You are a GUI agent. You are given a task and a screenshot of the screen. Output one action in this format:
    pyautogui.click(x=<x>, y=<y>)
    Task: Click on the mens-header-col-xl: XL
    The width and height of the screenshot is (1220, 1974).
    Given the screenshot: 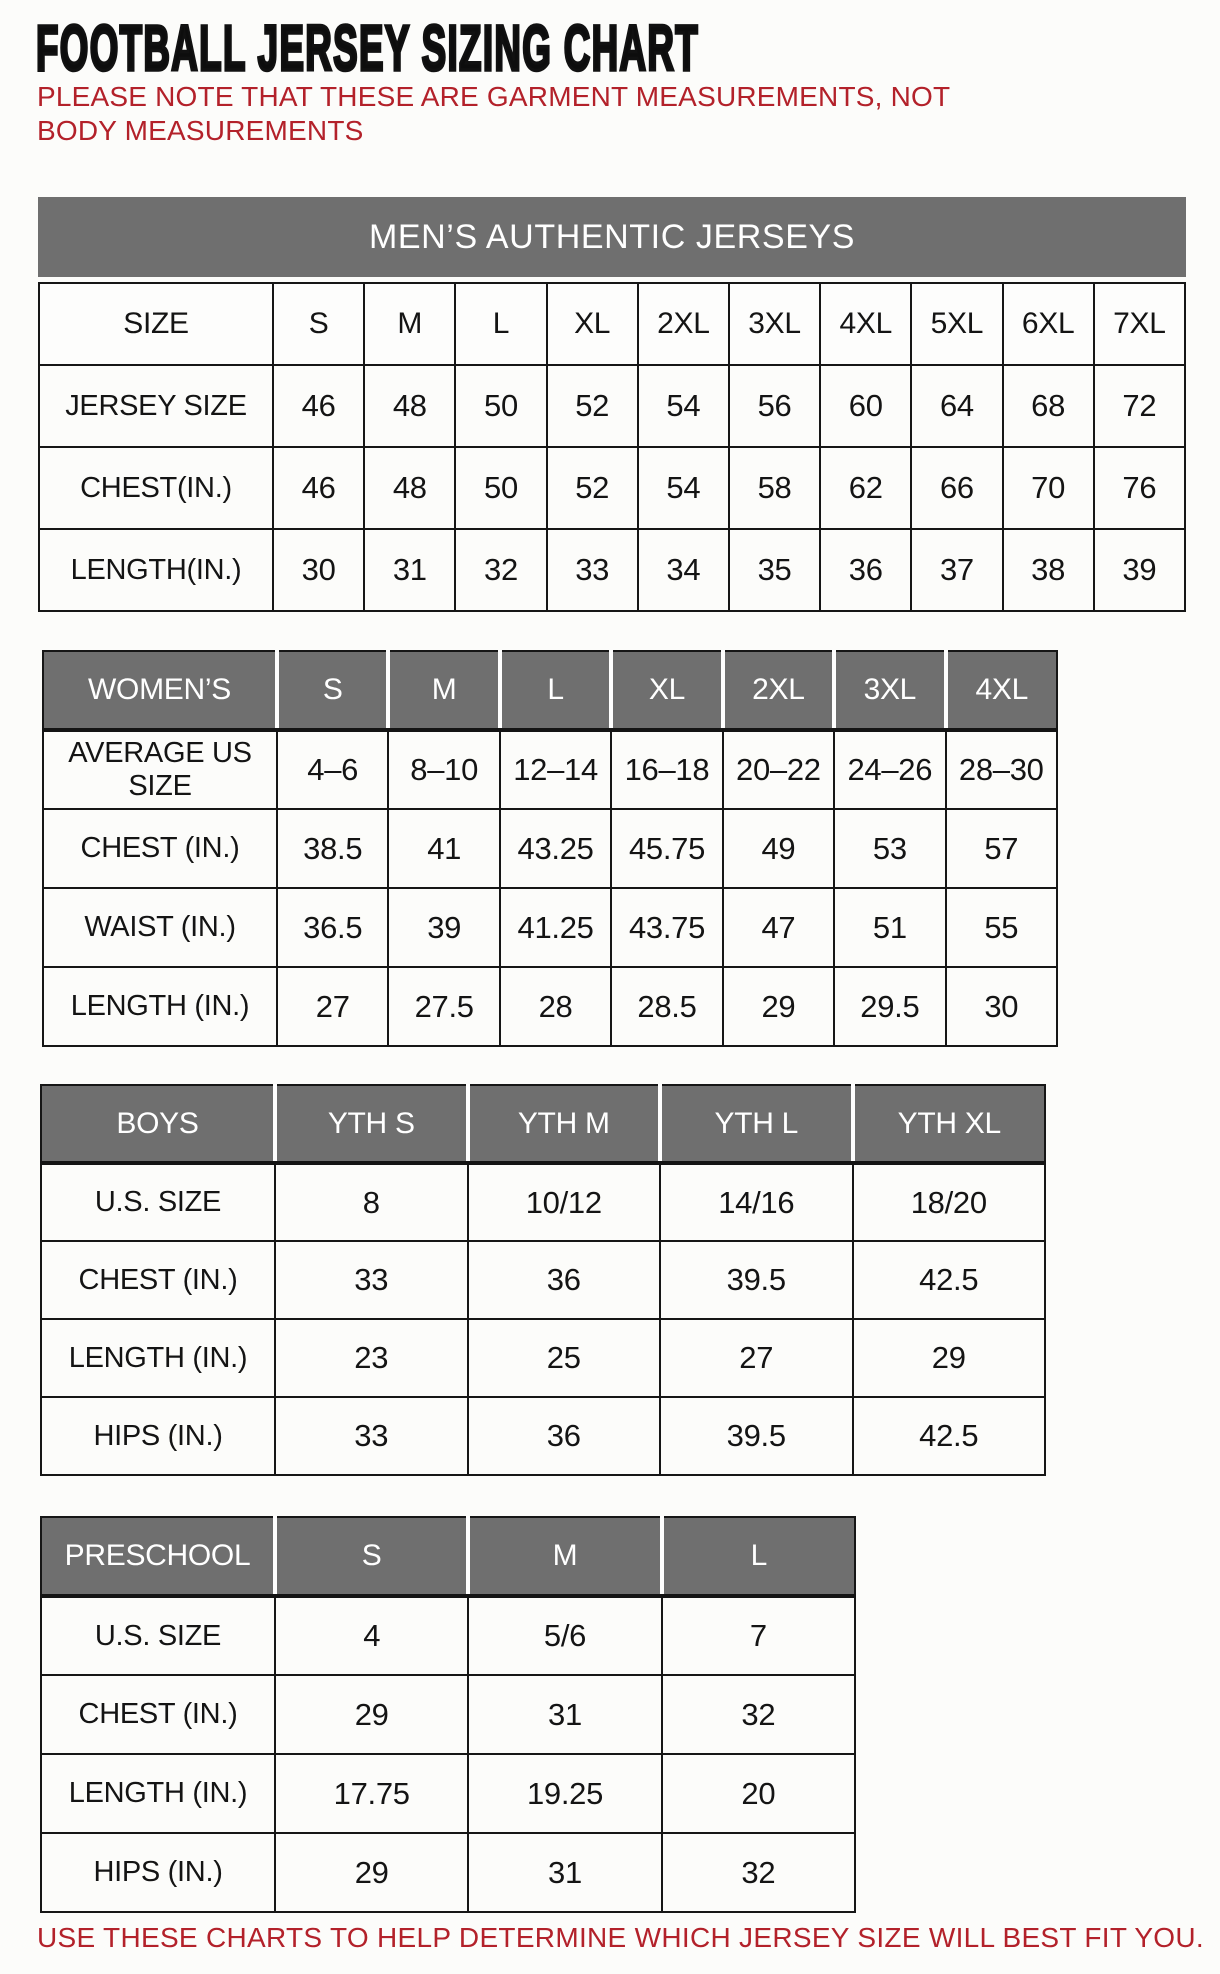 What is the action you would take?
    pyautogui.click(x=592, y=324)
    